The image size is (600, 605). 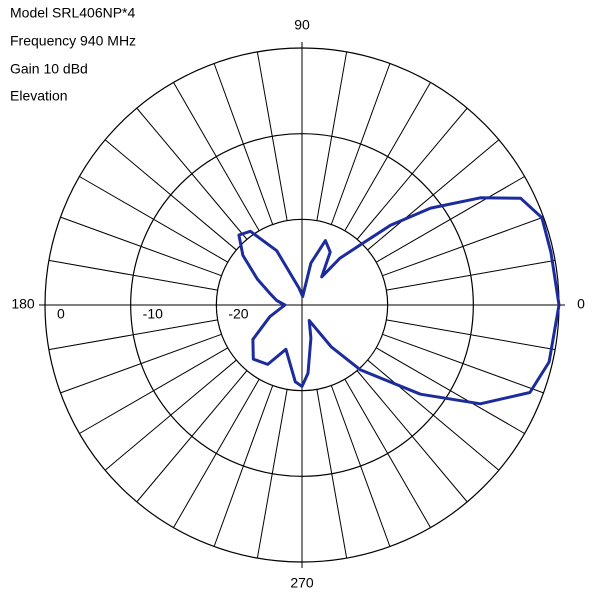 What do you see at coordinates (49, 69) in the screenshot?
I see `info-line: Gain 10 dBd` at bounding box center [49, 69].